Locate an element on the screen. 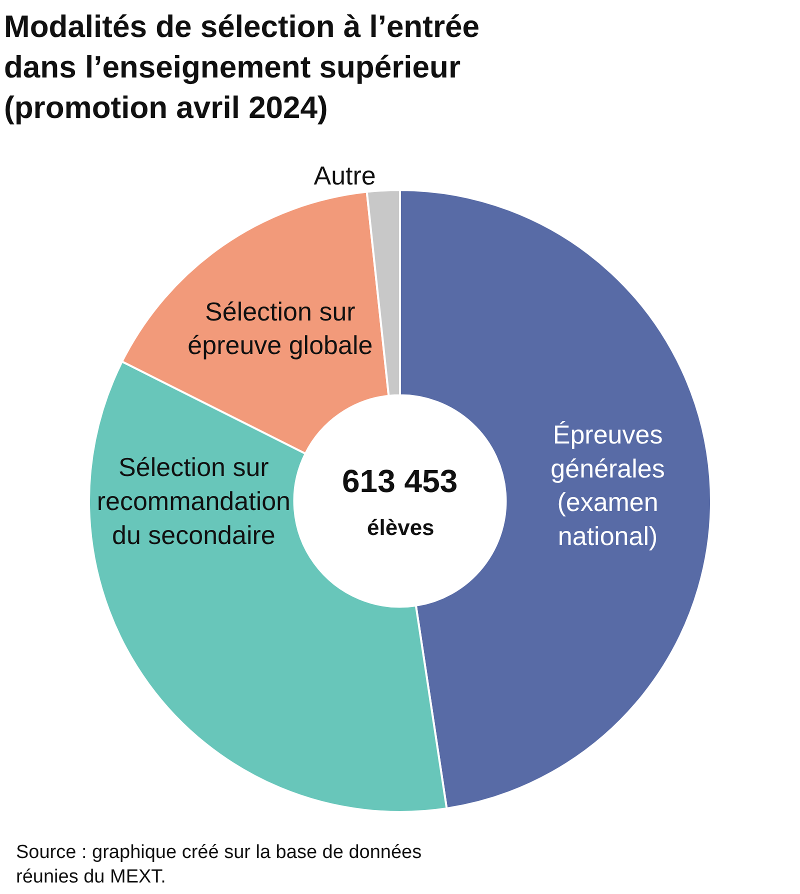 This screenshot has height=894, width=800. slice-label: Autre is located at coordinates (345, 175).